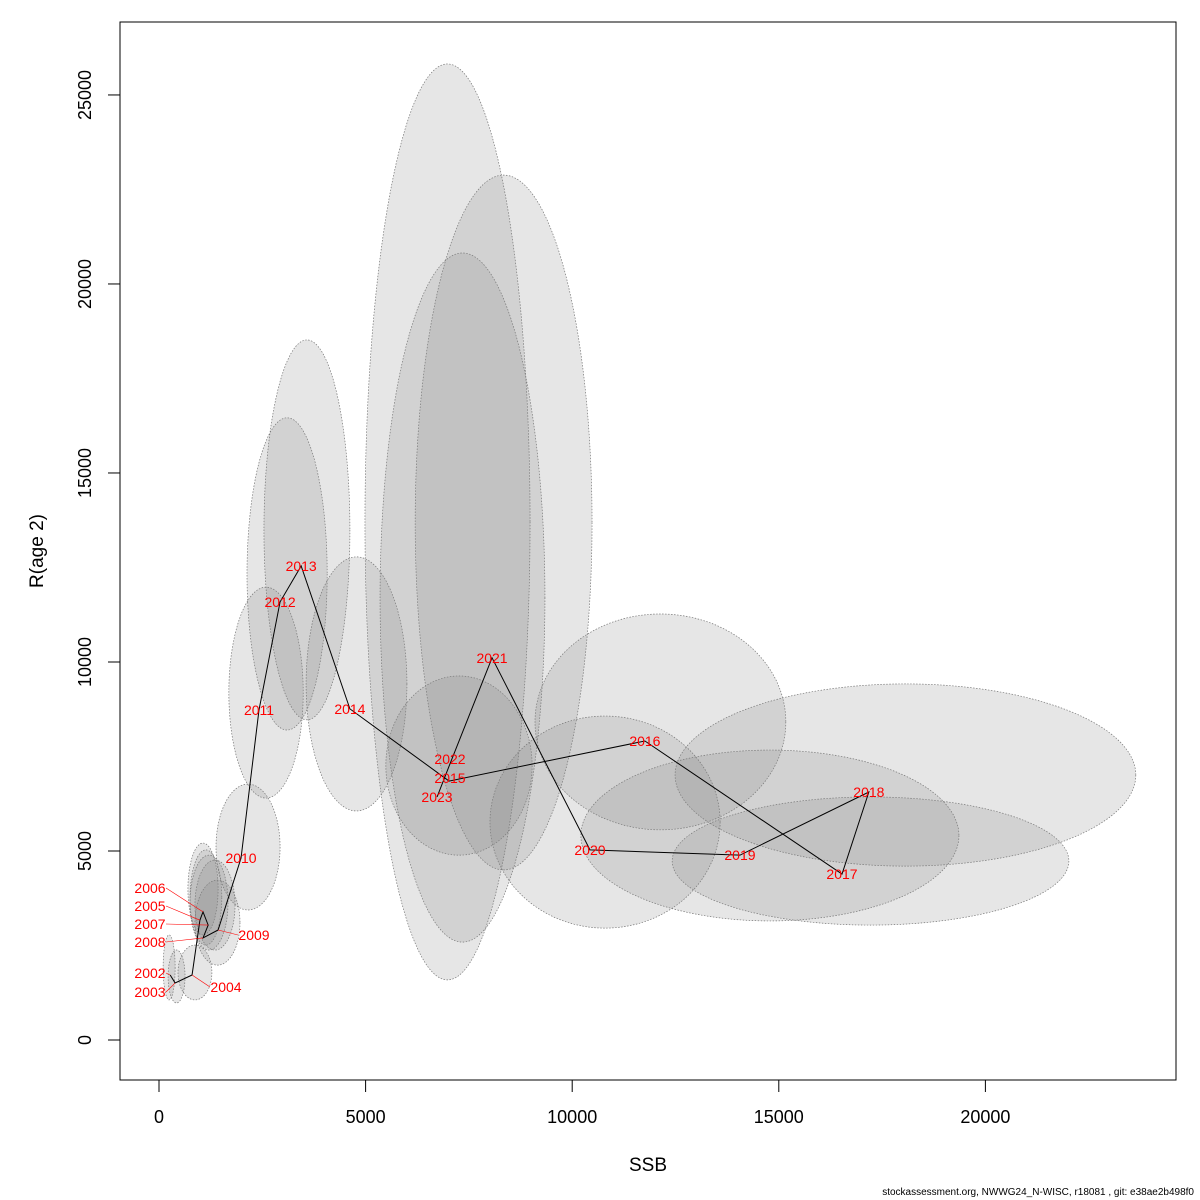 This screenshot has height=1200, width=1200. I want to click on label-leader-lines, so click(202, 940).